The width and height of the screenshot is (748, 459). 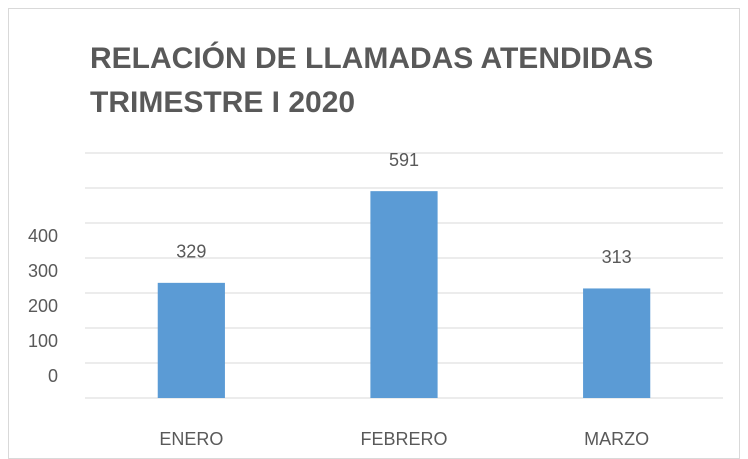 What do you see at coordinates (617, 257) in the screenshot?
I see `value-label: 313` at bounding box center [617, 257].